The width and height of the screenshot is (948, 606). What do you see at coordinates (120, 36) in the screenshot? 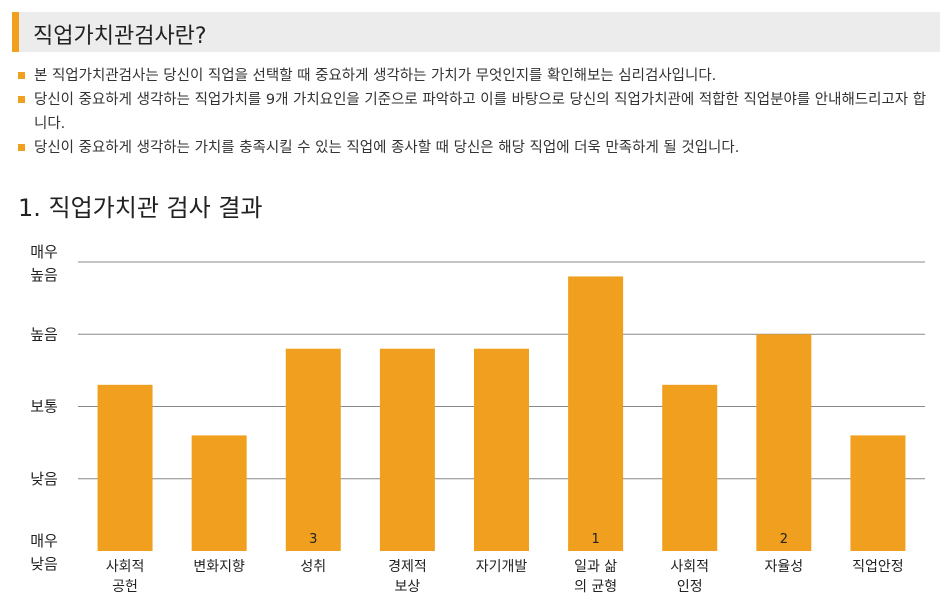
I see `page-title: 직업가치관검사란?` at bounding box center [120, 36].